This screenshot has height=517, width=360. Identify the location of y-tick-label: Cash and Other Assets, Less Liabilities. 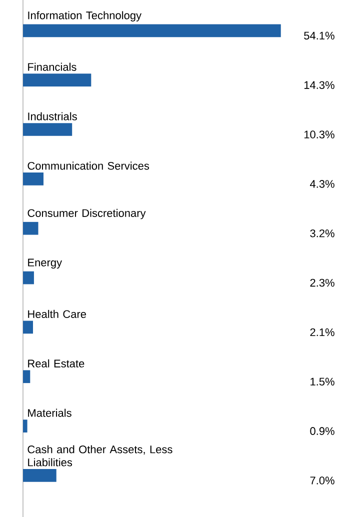
(100, 455).